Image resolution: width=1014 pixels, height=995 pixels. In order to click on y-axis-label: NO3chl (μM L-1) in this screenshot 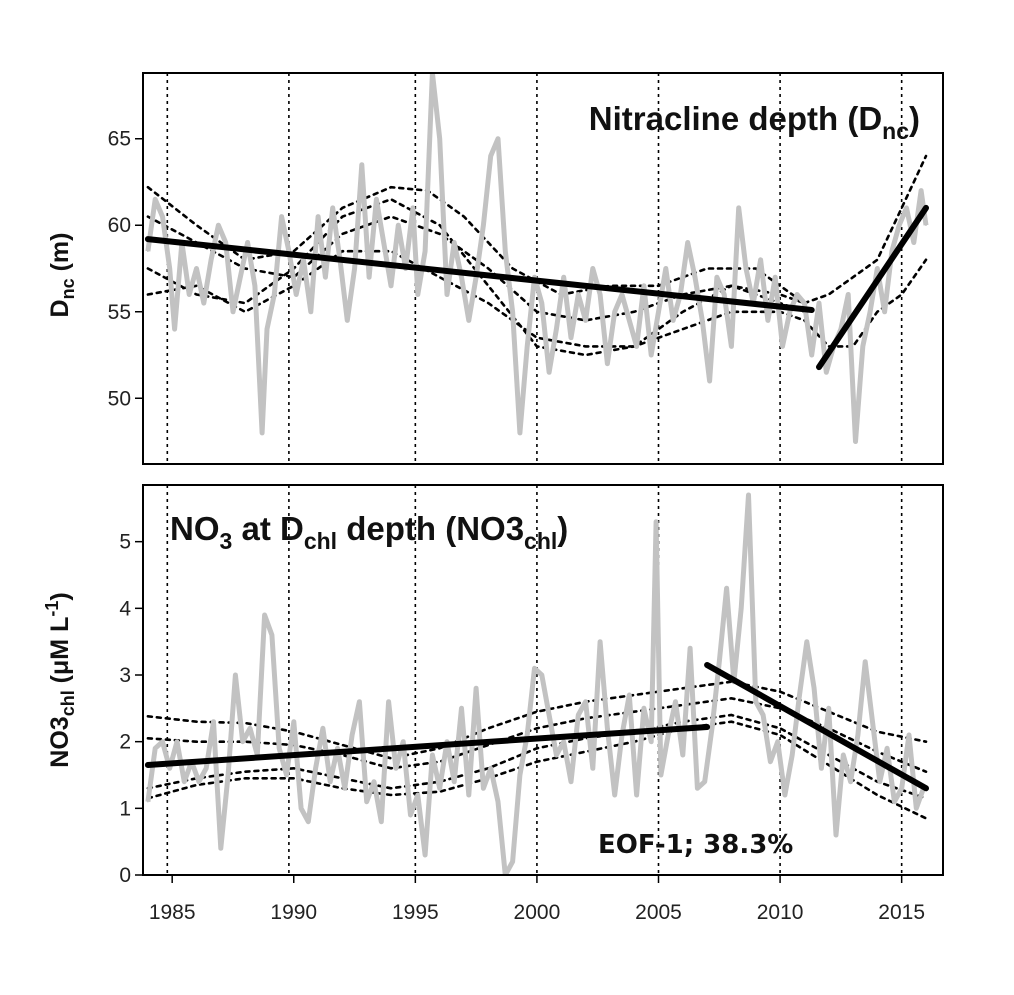, I will do `click(60, 679)`.